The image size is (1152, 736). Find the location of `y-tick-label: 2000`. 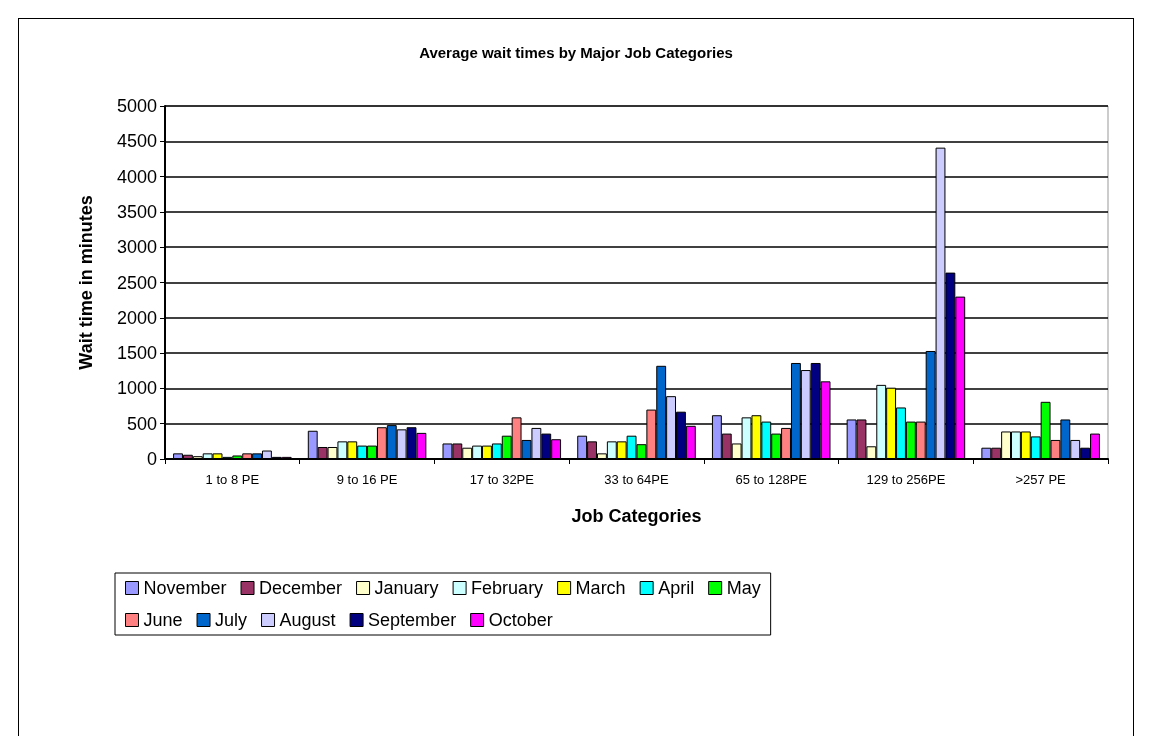

y-tick-label: 2000 is located at coordinates (136, 317).